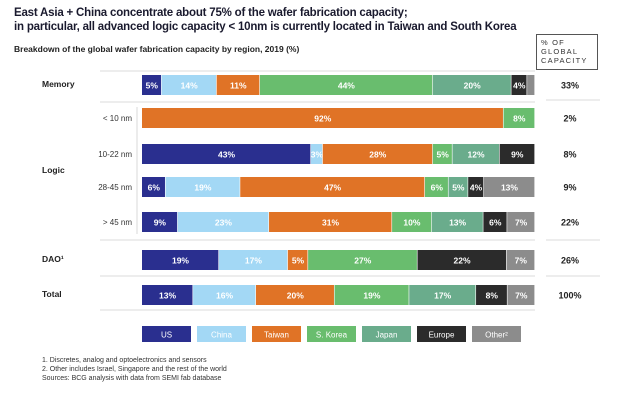  I want to click on bar-segment-logic-2845nm-taiwan, so click(332, 187).